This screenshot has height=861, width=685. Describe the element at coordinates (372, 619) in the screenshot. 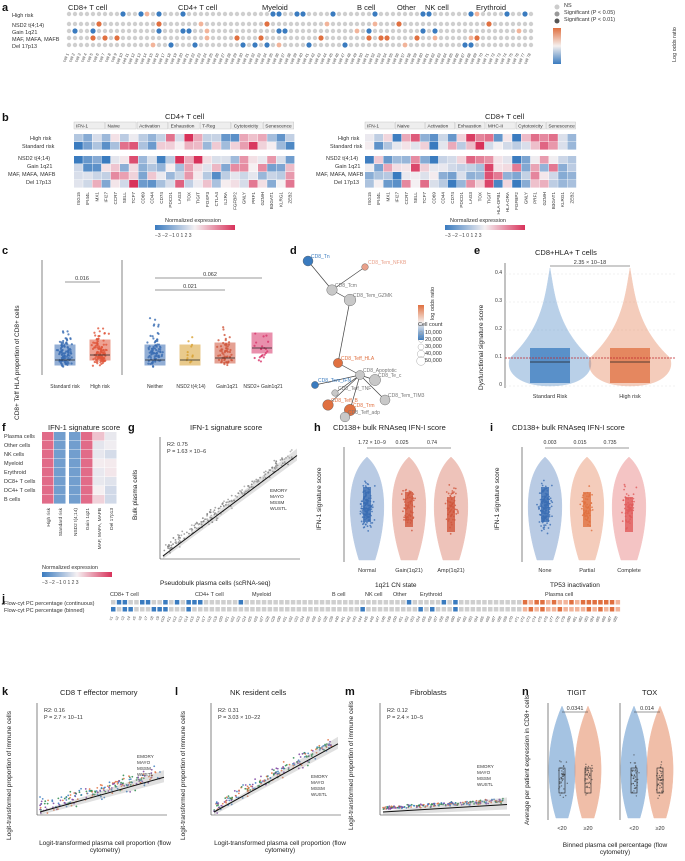

I see `column-label: c46` at that location.